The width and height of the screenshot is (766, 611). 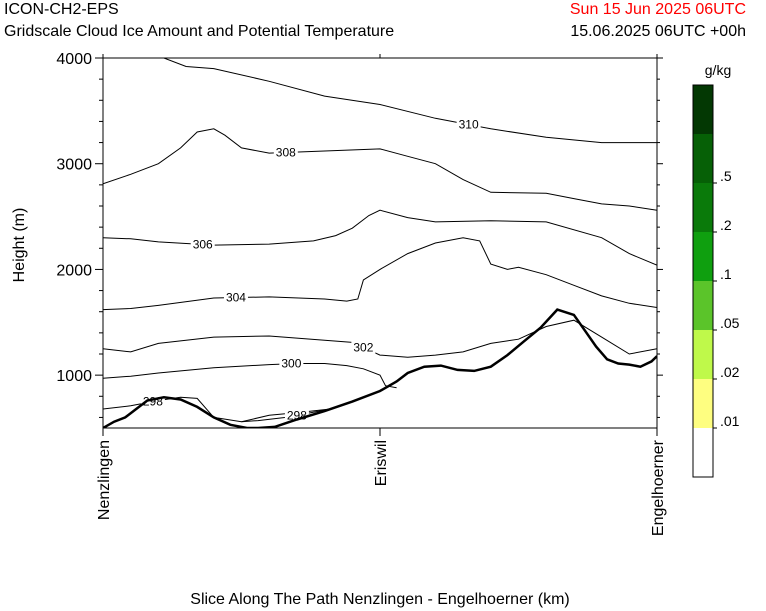 I want to click on x-tick-label-nenzlingen: Nenzlingen, so click(x=104, y=480).